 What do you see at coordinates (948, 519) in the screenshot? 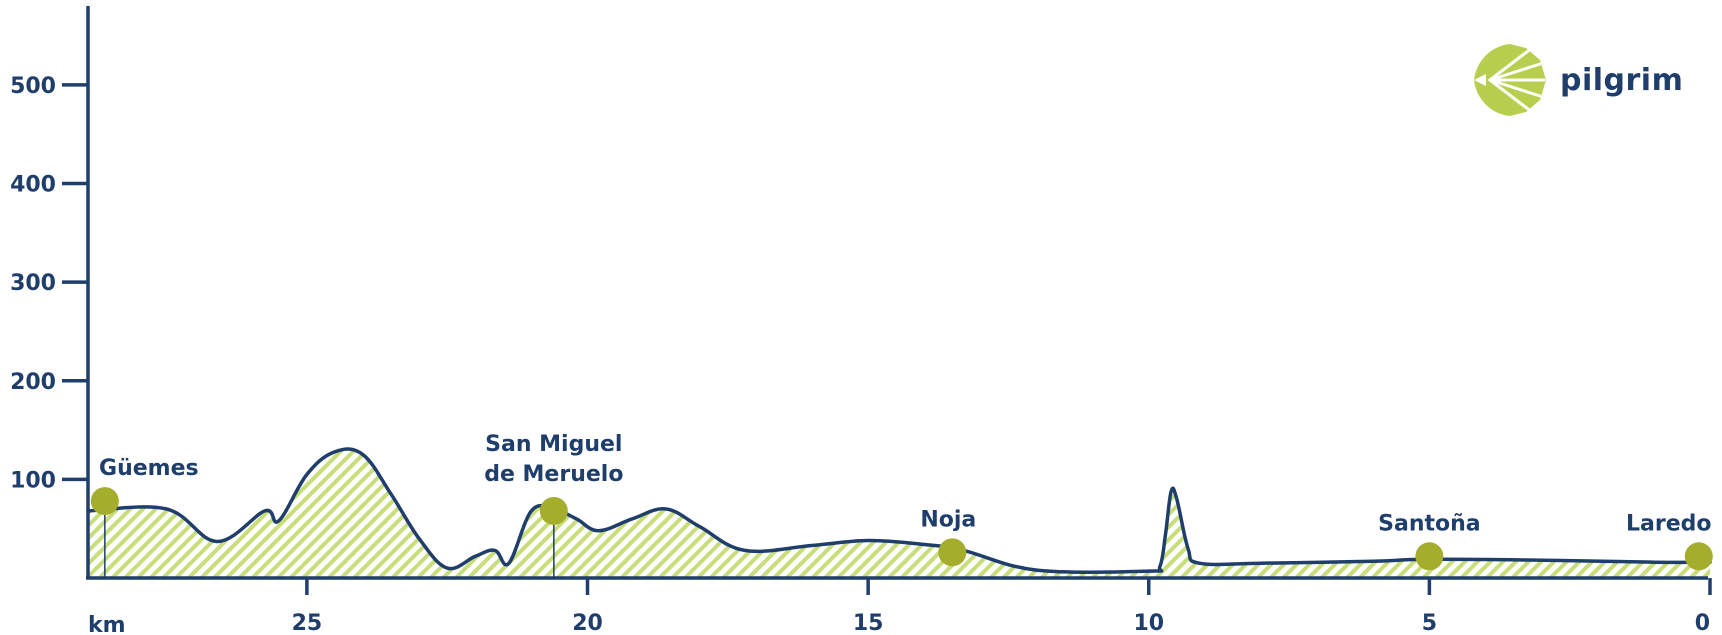
I see `town-label: Noja` at bounding box center [948, 519].